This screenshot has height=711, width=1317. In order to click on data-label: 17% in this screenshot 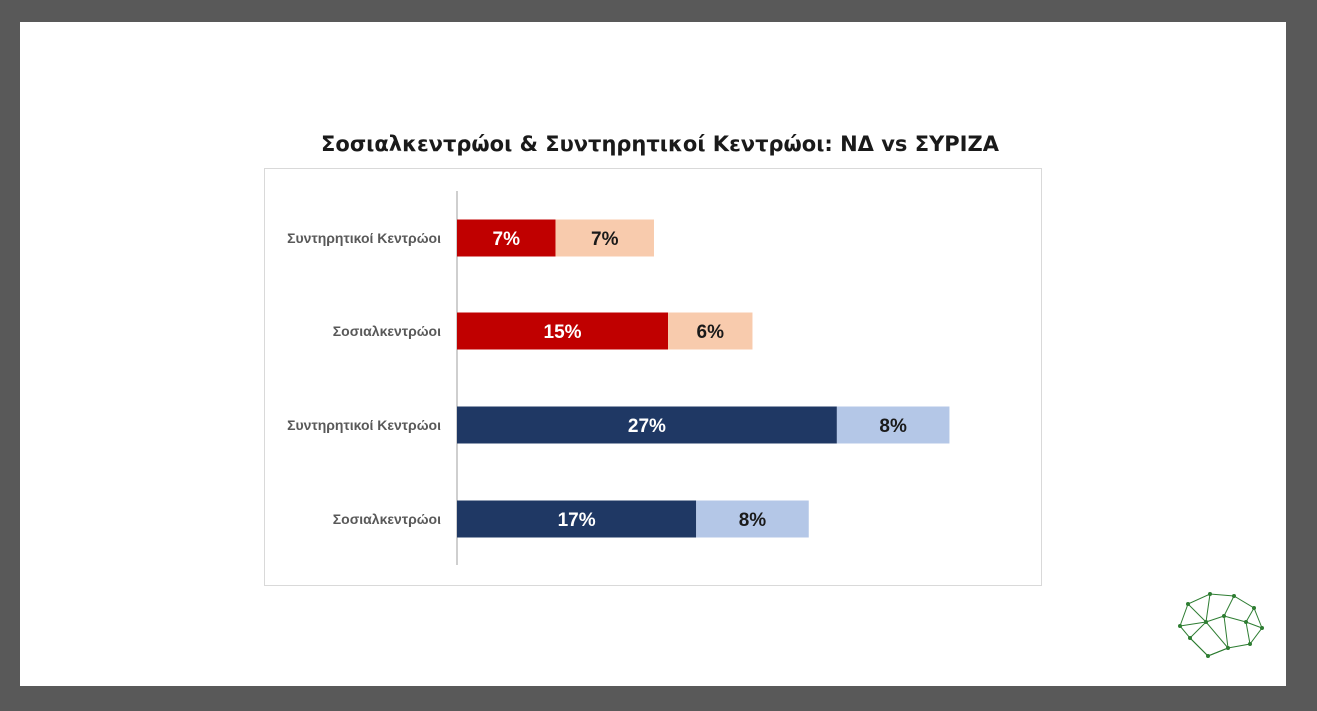, I will do `click(577, 520)`.